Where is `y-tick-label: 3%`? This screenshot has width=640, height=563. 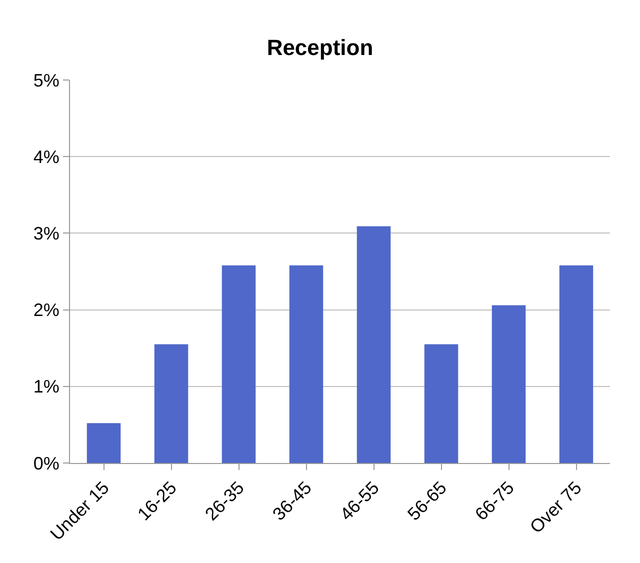 y-tick-label: 3% is located at coordinates (46, 234).